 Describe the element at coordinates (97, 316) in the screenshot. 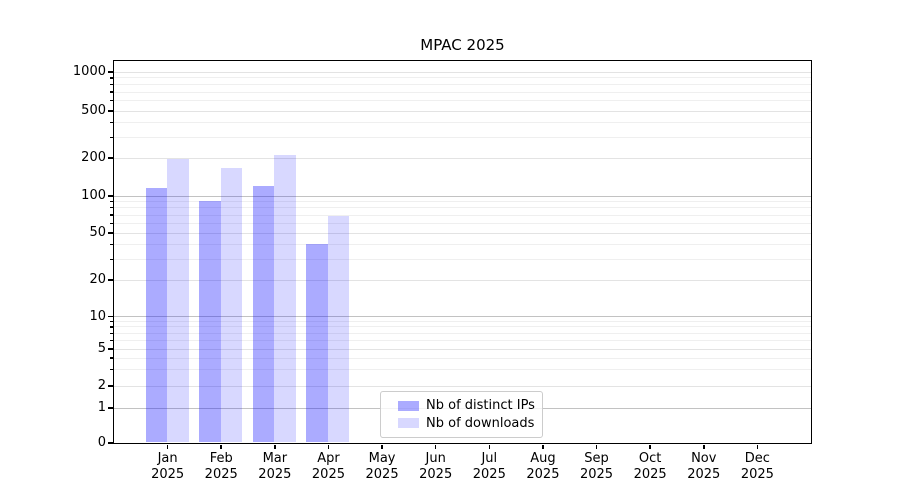

I see `y-tick-label: 10` at that location.